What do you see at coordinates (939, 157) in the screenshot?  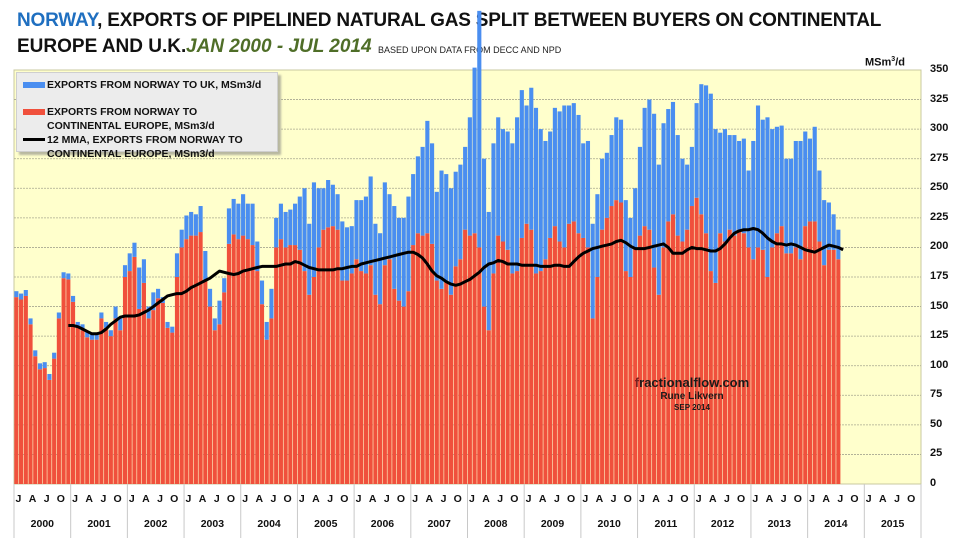 I see `y-tick-label: 275` at bounding box center [939, 157].